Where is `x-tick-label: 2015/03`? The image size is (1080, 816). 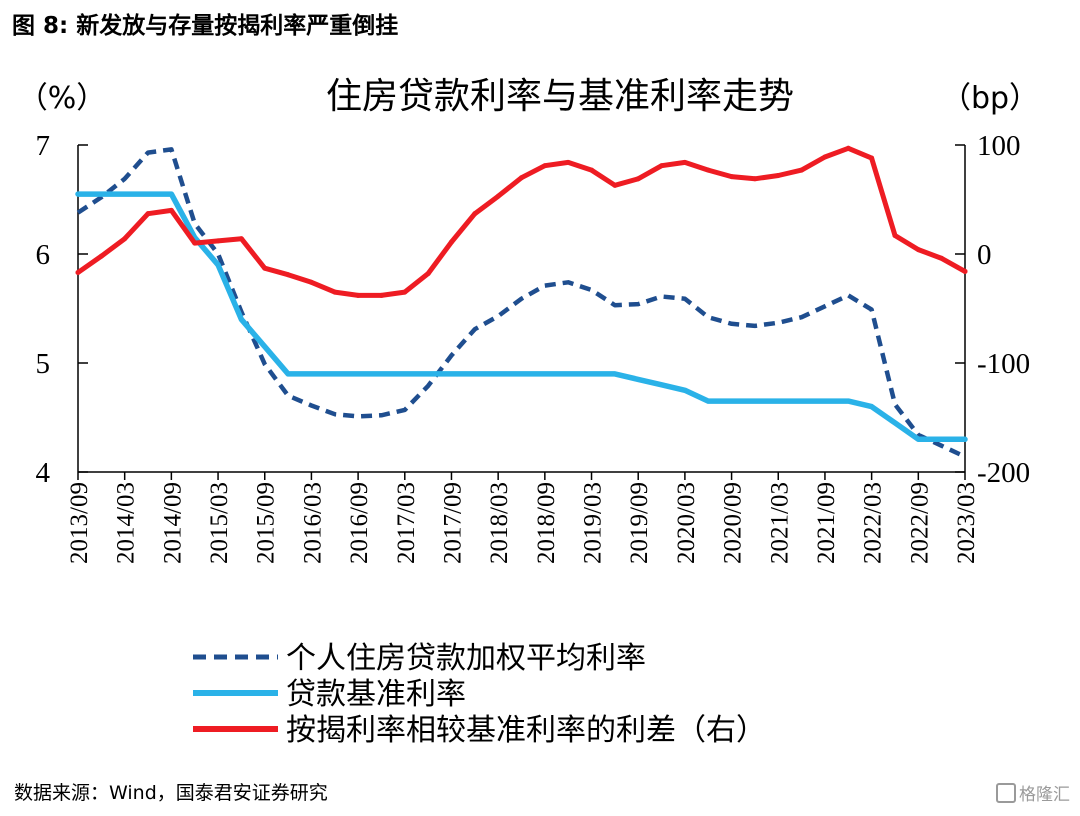
x-tick-label: 2015/03 is located at coordinates (219, 523).